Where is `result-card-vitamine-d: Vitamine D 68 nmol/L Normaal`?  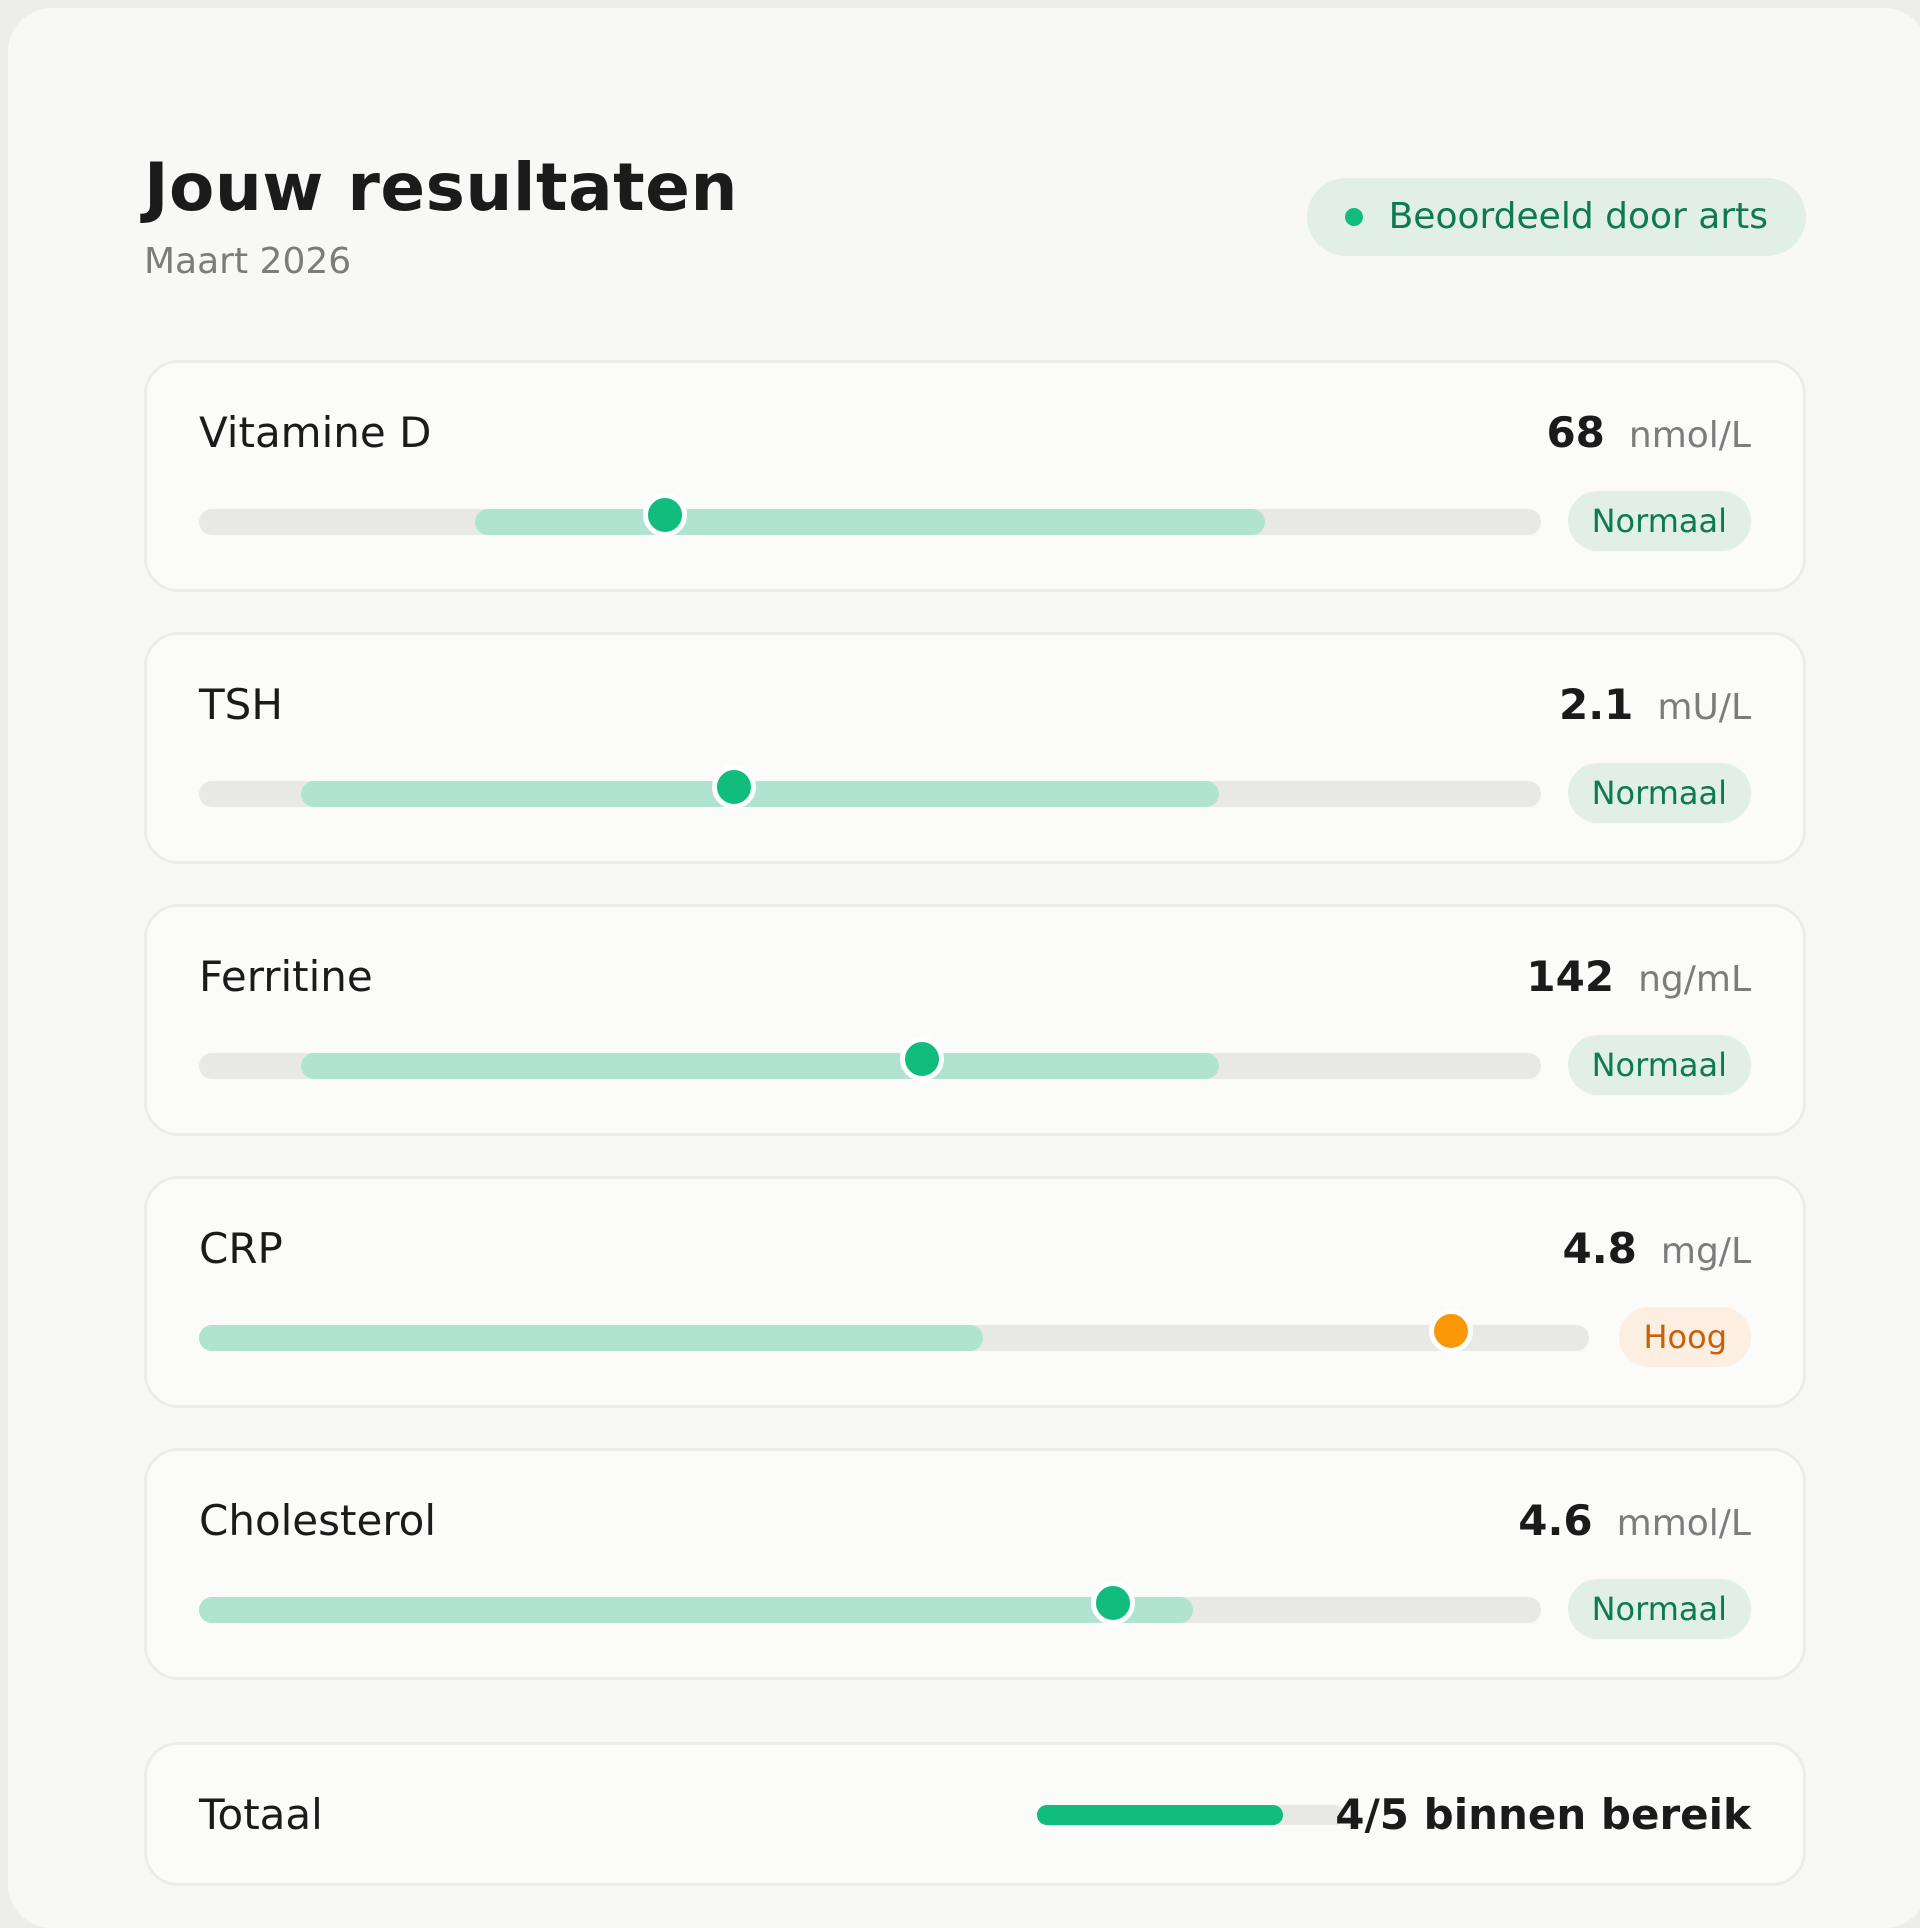 result-card-vitamine-d: Vitamine D 68 nmol/L Normaal is located at coordinates (975, 476).